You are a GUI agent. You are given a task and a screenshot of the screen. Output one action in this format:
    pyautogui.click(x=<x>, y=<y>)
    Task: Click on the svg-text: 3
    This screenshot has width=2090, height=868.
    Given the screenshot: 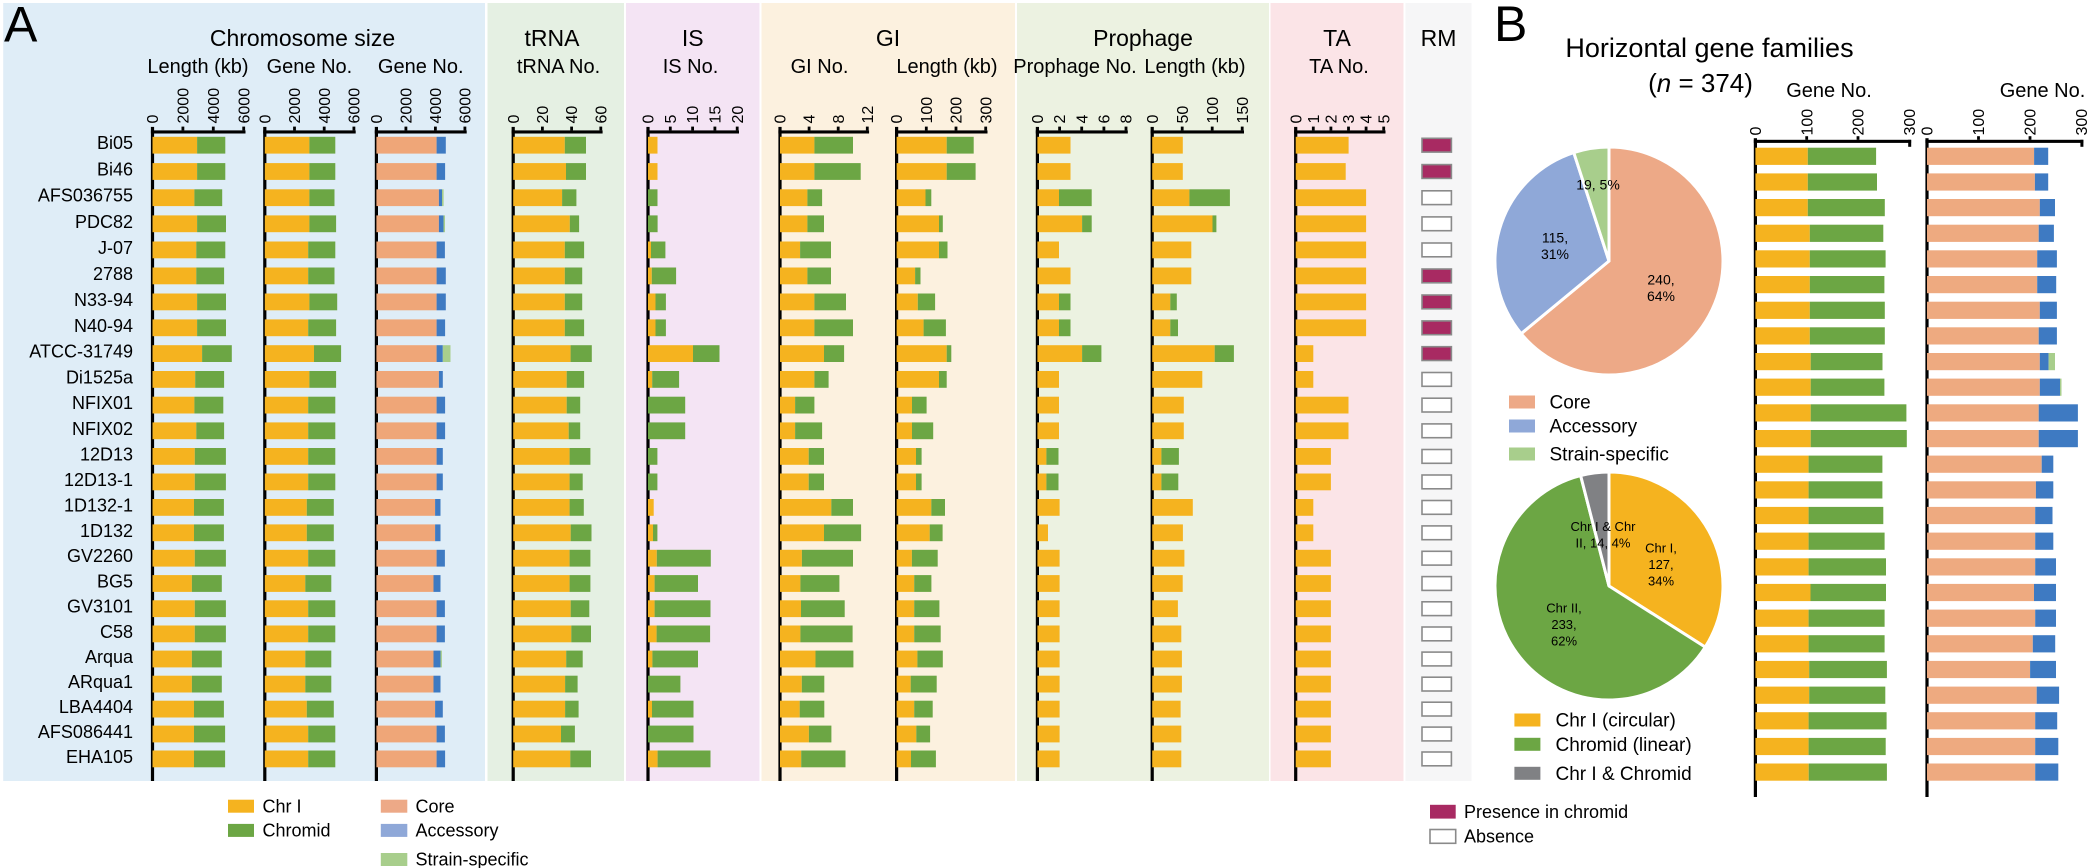 What is the action you would take?
    pyautogui.click(x=1349, y=119)
    